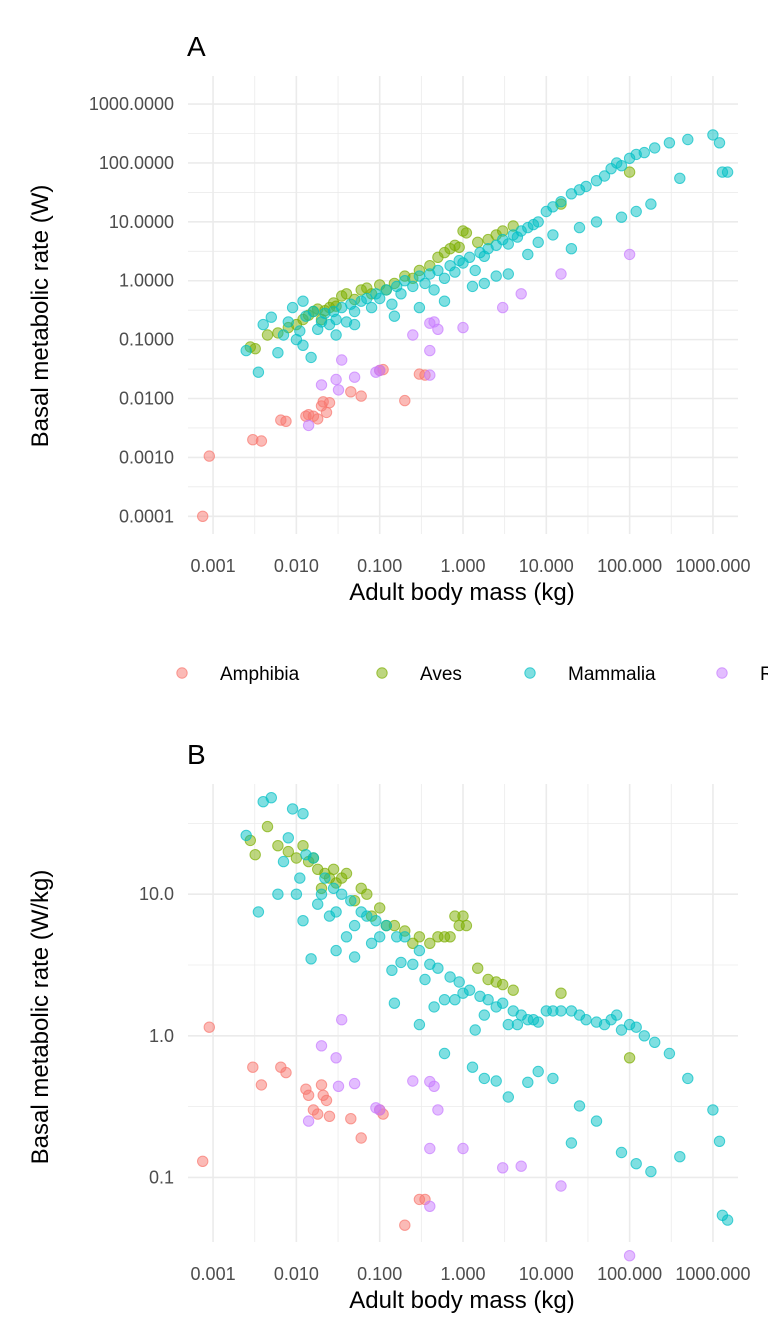 The width and height of the screenshot is (768, 1344). What do you see at coordinates (461, 1300) in the screenshot?
I see `panel-b-x-axis-title: Adult body mass (kg)` at bounding box center [461, 1300].